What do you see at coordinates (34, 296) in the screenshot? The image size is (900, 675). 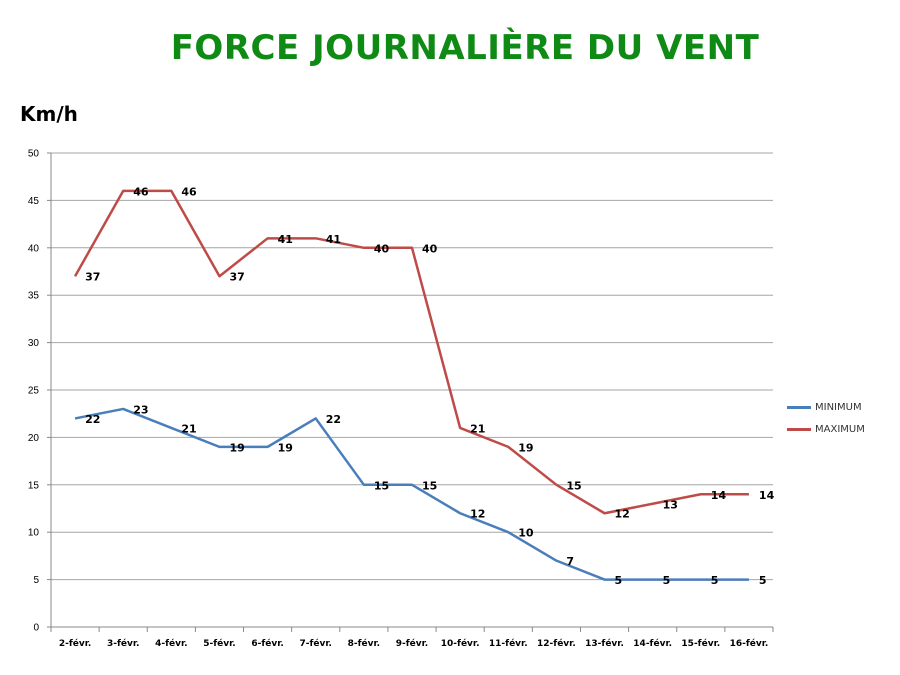 I see `y-tick-label-35: 35` at bounding box center [34, 296].